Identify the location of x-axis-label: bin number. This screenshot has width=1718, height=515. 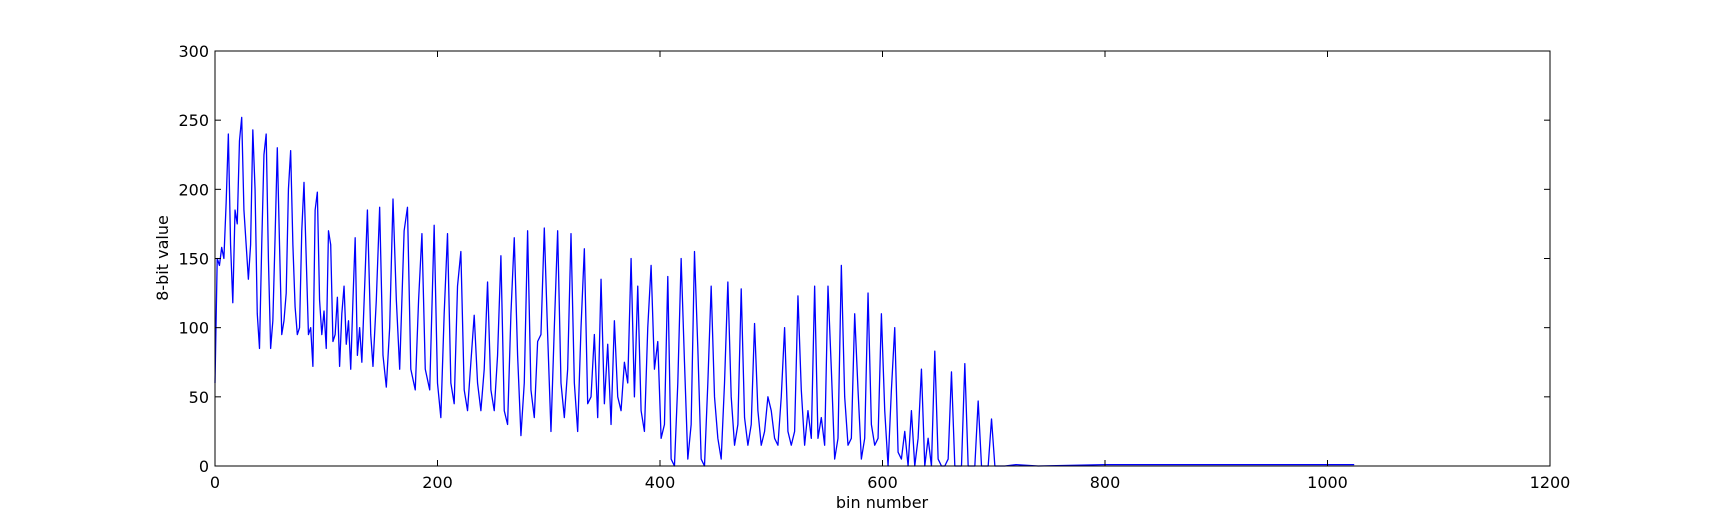
(882, 502).